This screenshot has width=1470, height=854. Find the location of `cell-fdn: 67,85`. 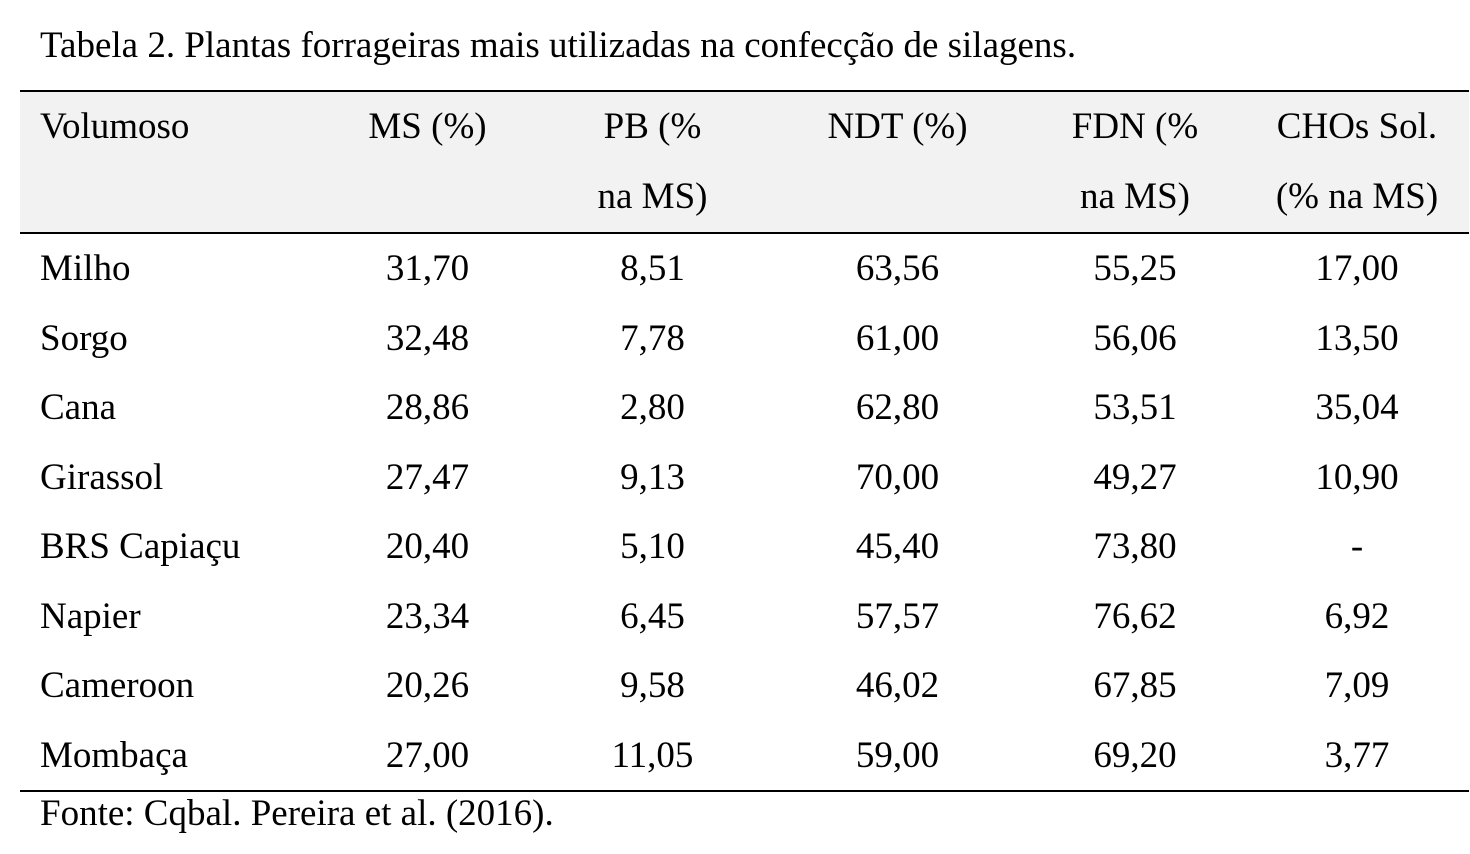

cell-fdn: 67,85 is located at coordinates (1135, 685).